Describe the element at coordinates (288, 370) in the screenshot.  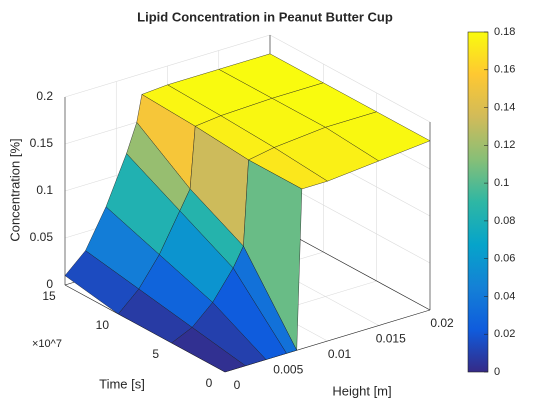
I see `x-tick-label: 0.005` at that location.